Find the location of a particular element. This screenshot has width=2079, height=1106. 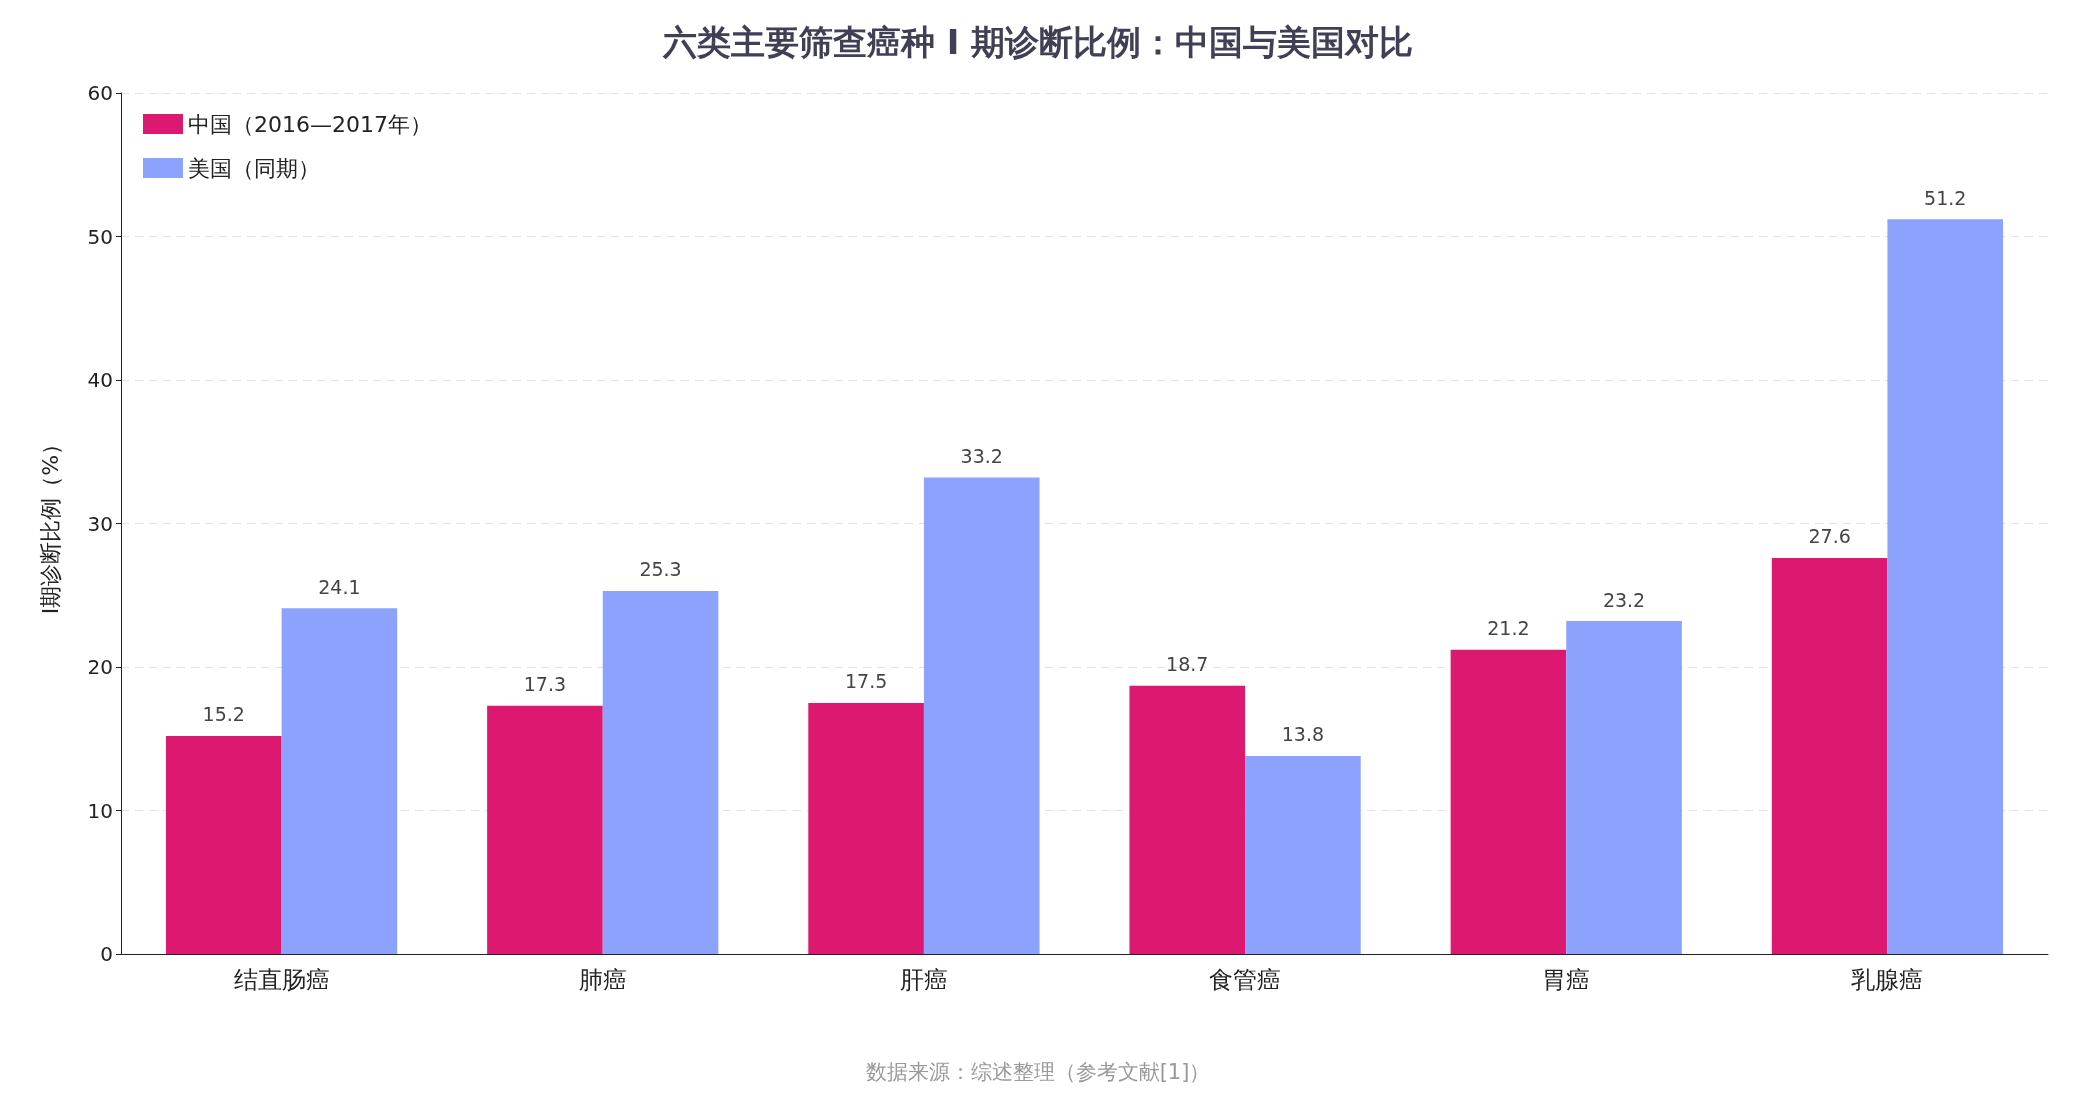

legend-label: 美国（同期） is located at coordinates (254, 168).